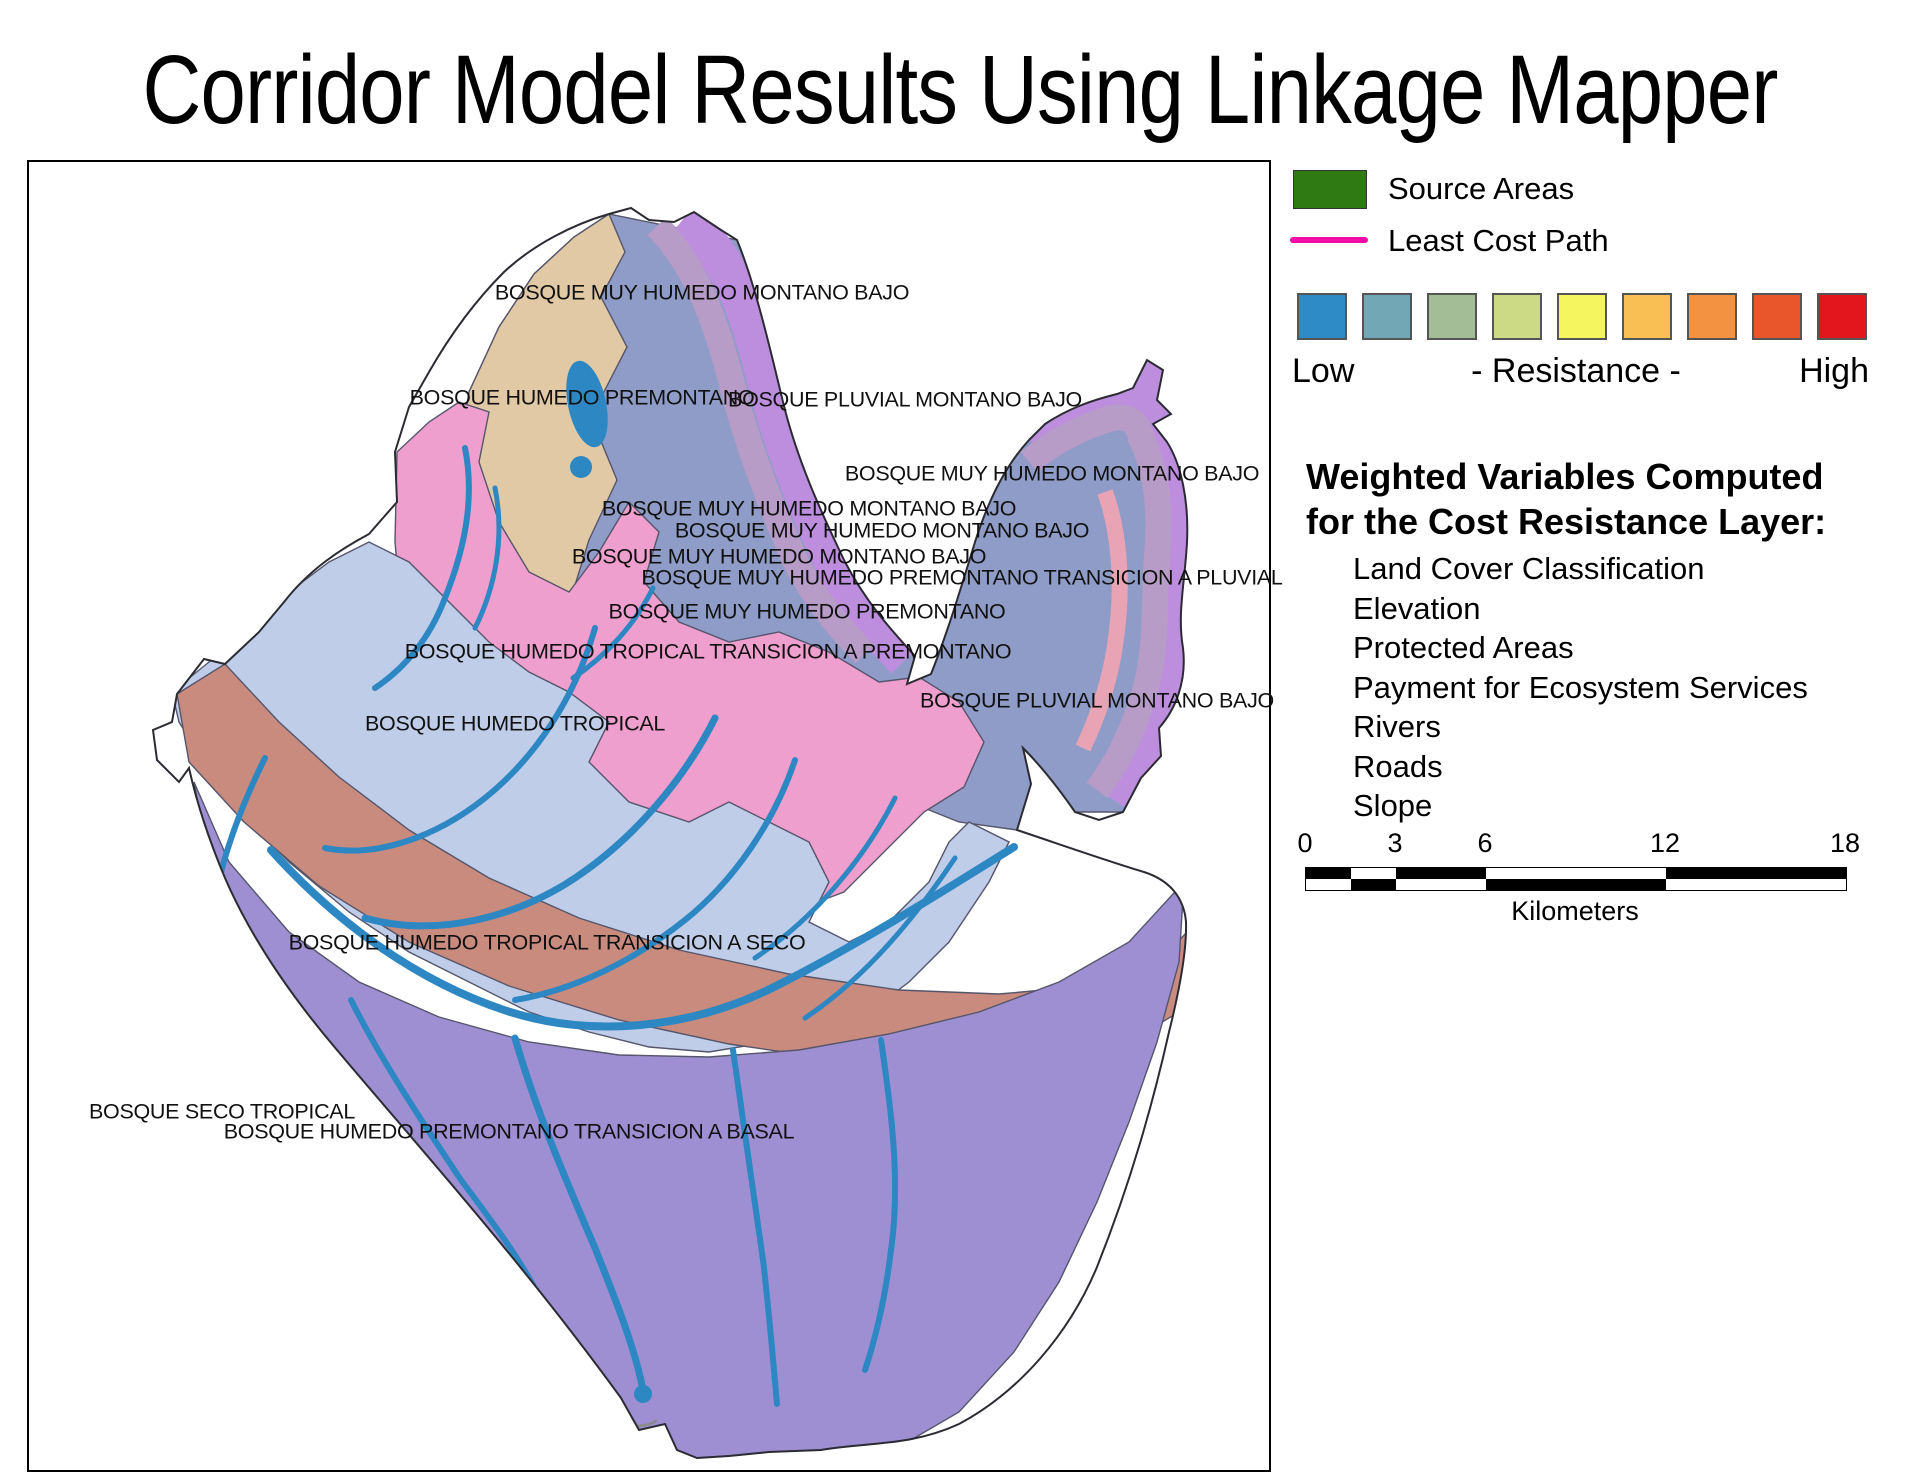  I want to click on least-cost-path-label: Least Cost Path, so click(1498, 240).